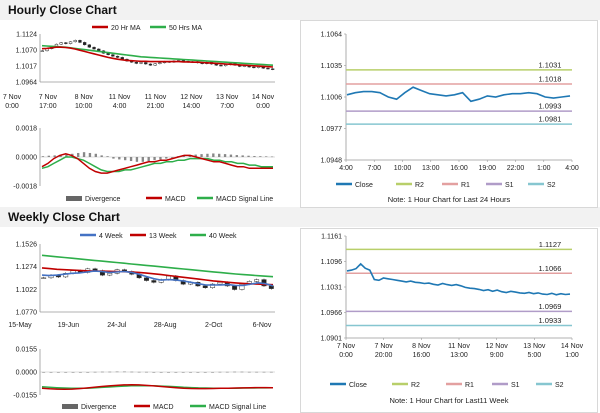 This screenshot has width=600, height=413. Describe the element at coordinates (64, 217) in the screenshot. I see `weekly-section-title: Weekly Close Chart` at that location.